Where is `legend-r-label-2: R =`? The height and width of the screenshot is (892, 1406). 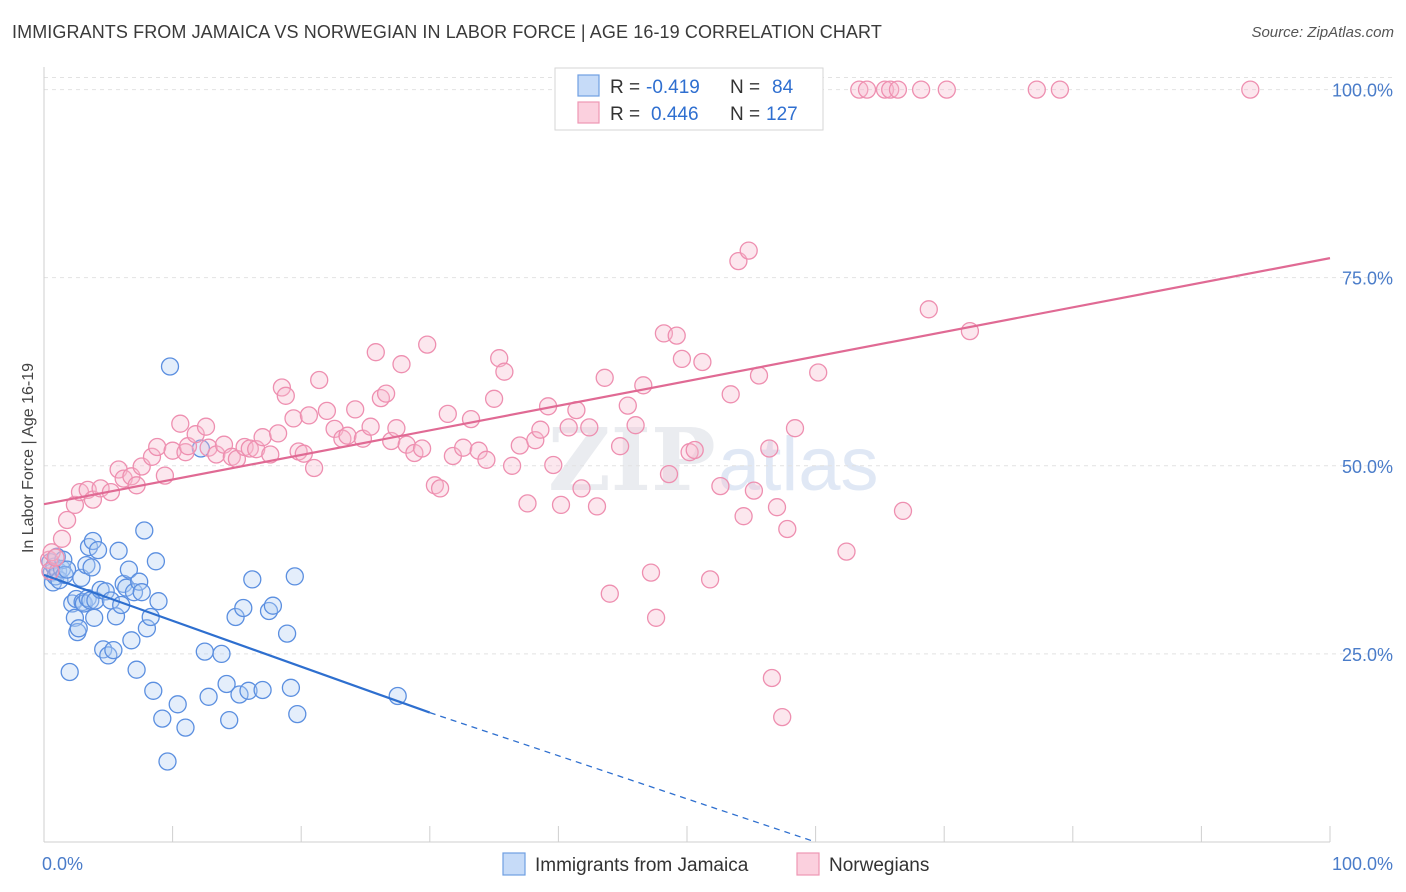
legend-r-label-2: R = is located at coordinates (625, 114).